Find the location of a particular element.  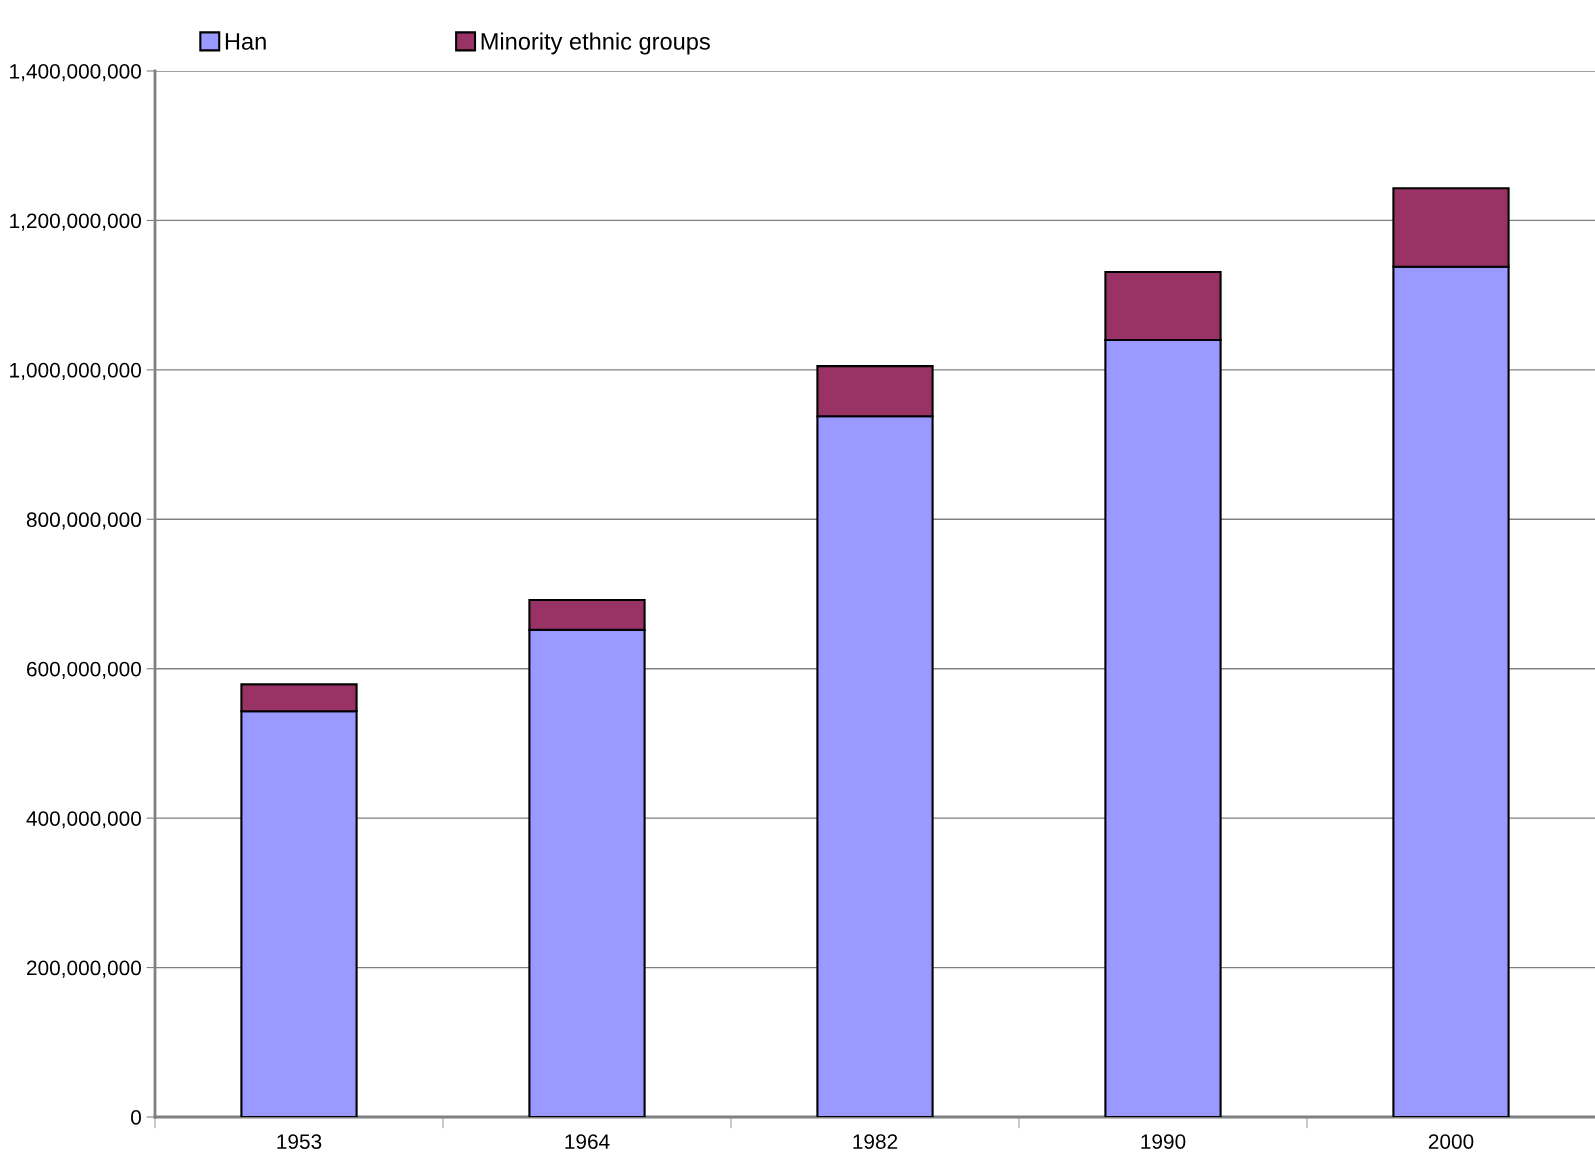

x-tick-label: 1953 is located at coordinates (299, 1141).